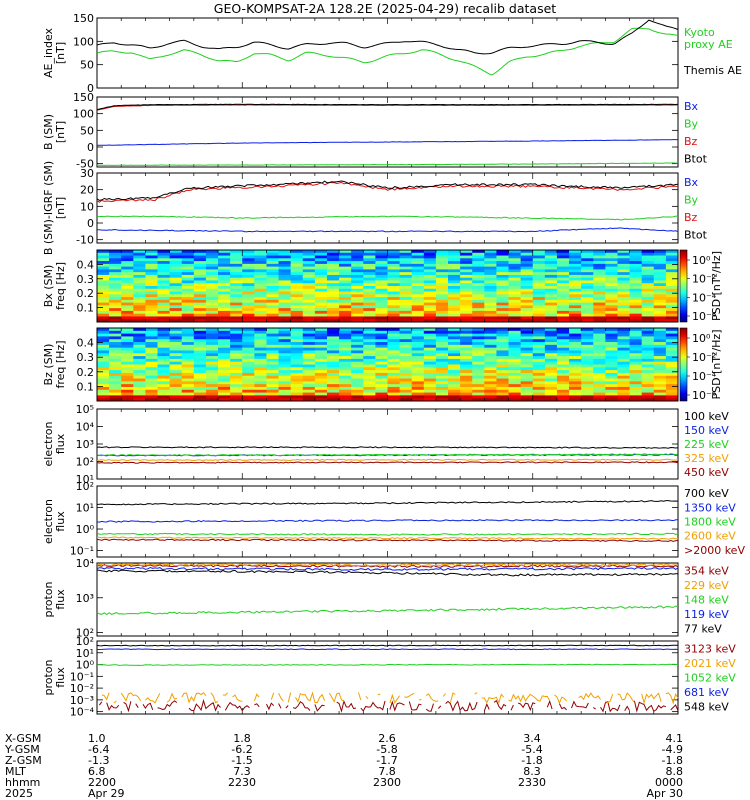 The height and width of the screenshot is (800, 750). I want to click on legend-entry: 681 keV, so click(706, 692).